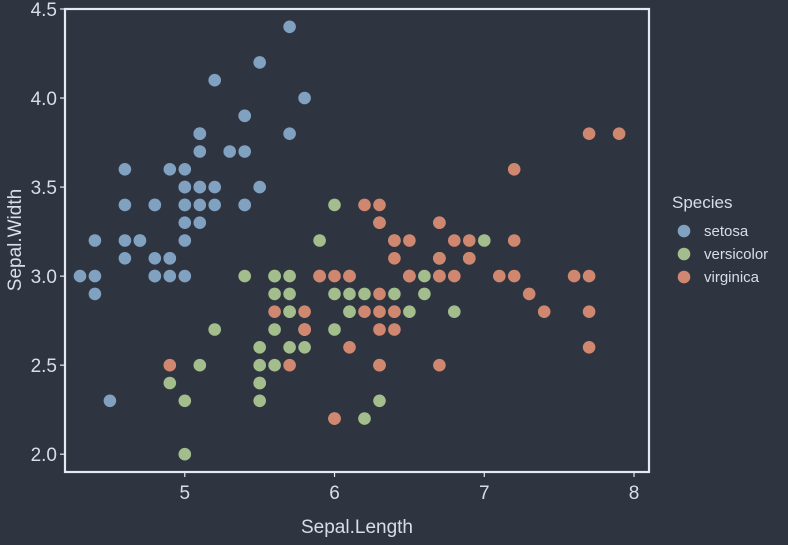 Image resolution: width=788 pixels, height=545 pixels. What do you see at coordinates (726, 231) in the screenshot?
I see `legend-label-setosa: setosa` at bounding box center [726, 231].